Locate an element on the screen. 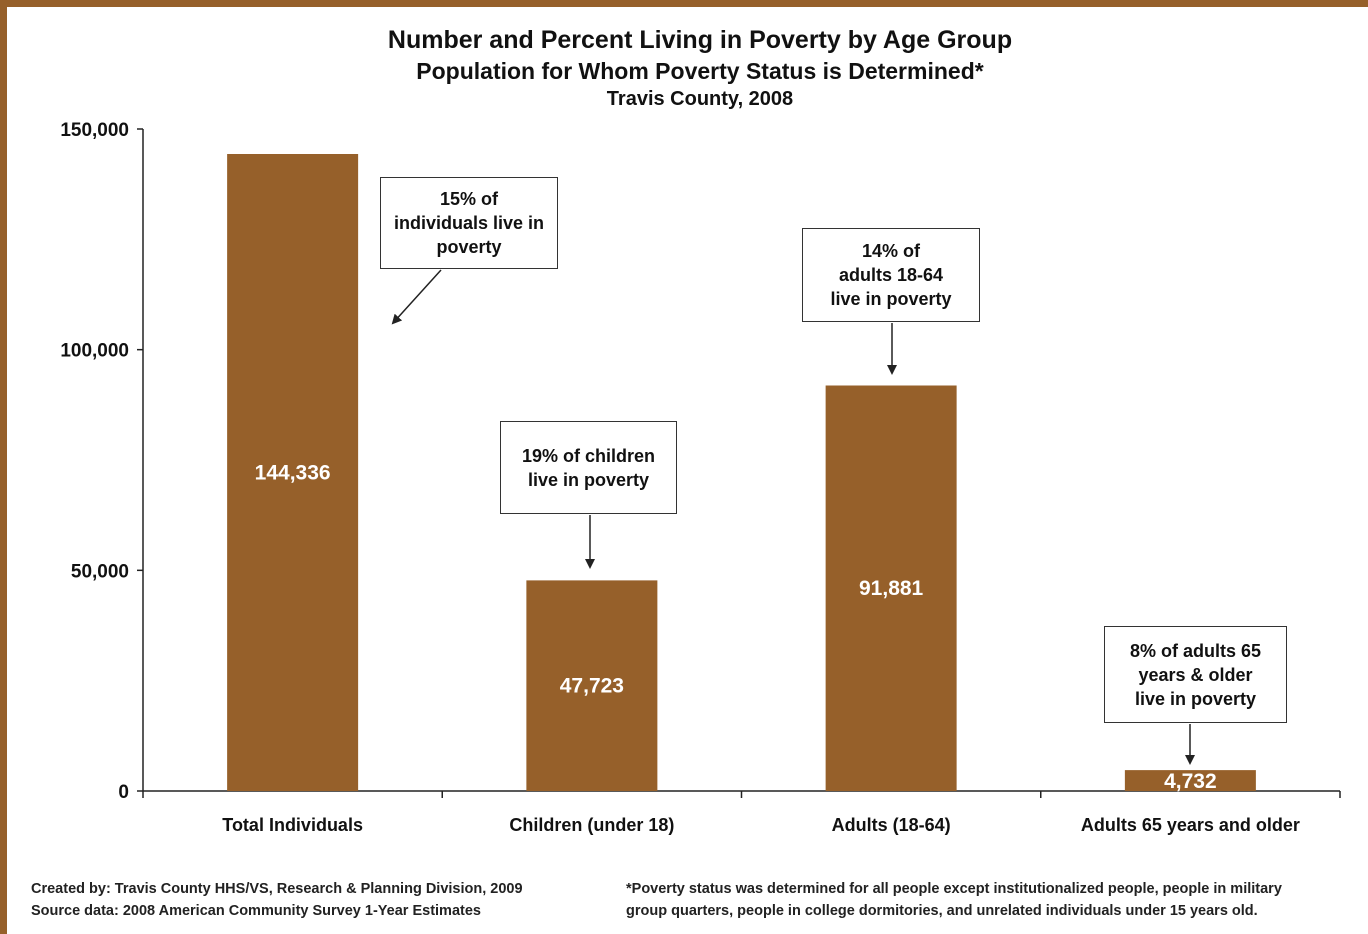  bar-value-label: 4,732 is located at coordinates (1190, 781).